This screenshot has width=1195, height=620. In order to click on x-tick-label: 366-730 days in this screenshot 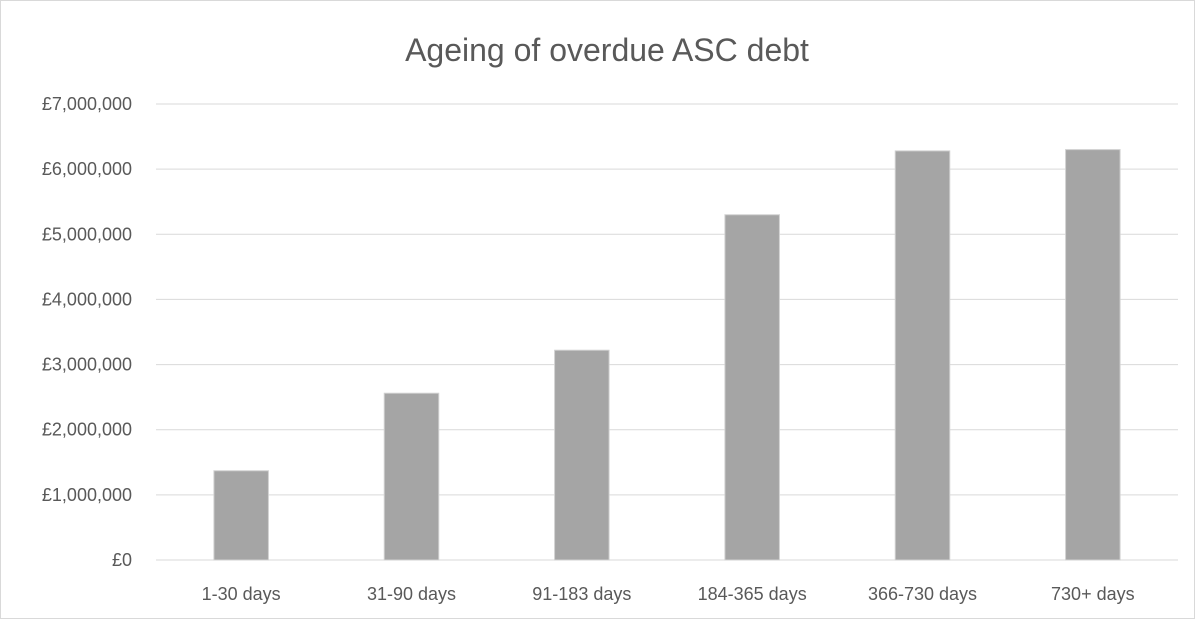, I will do `click(922, 594)`.